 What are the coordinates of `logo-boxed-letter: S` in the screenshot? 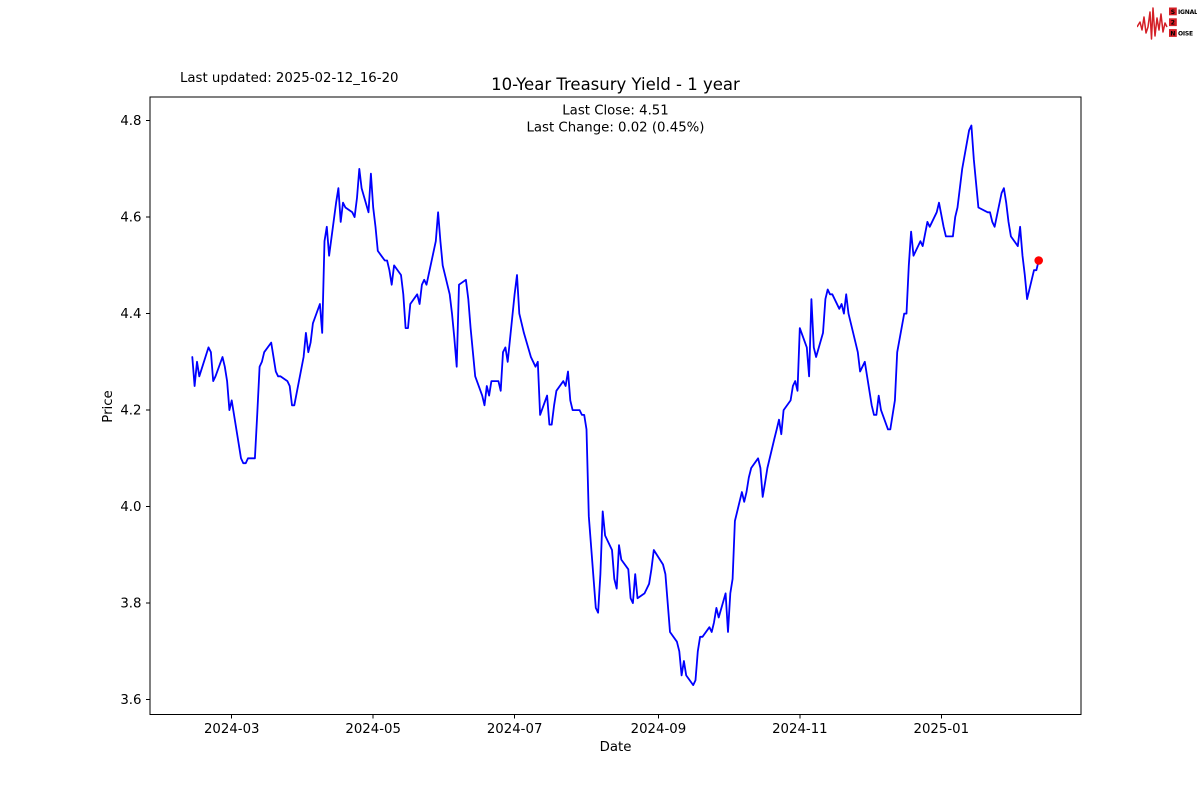 It's located at (1173, 12).